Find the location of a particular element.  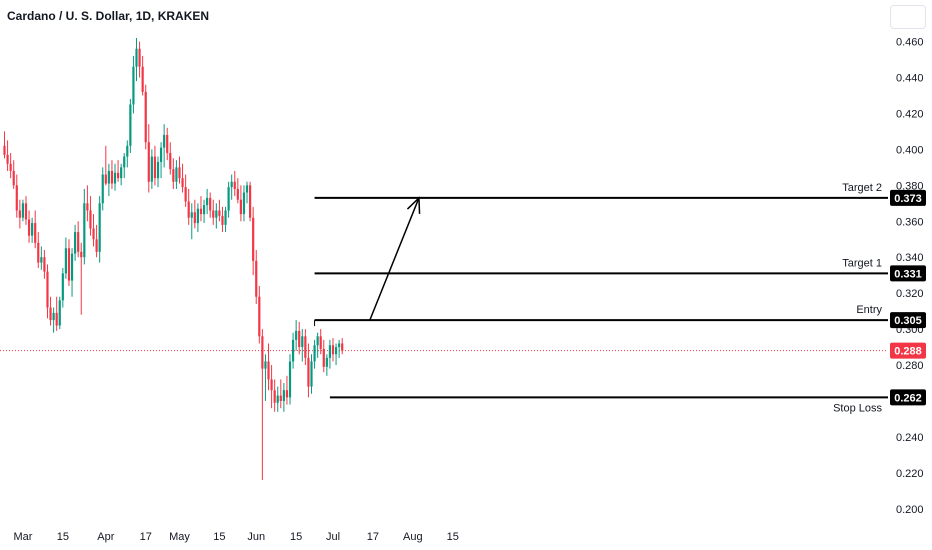

x-tick-label: Apr is located at coordinates (105, 537).